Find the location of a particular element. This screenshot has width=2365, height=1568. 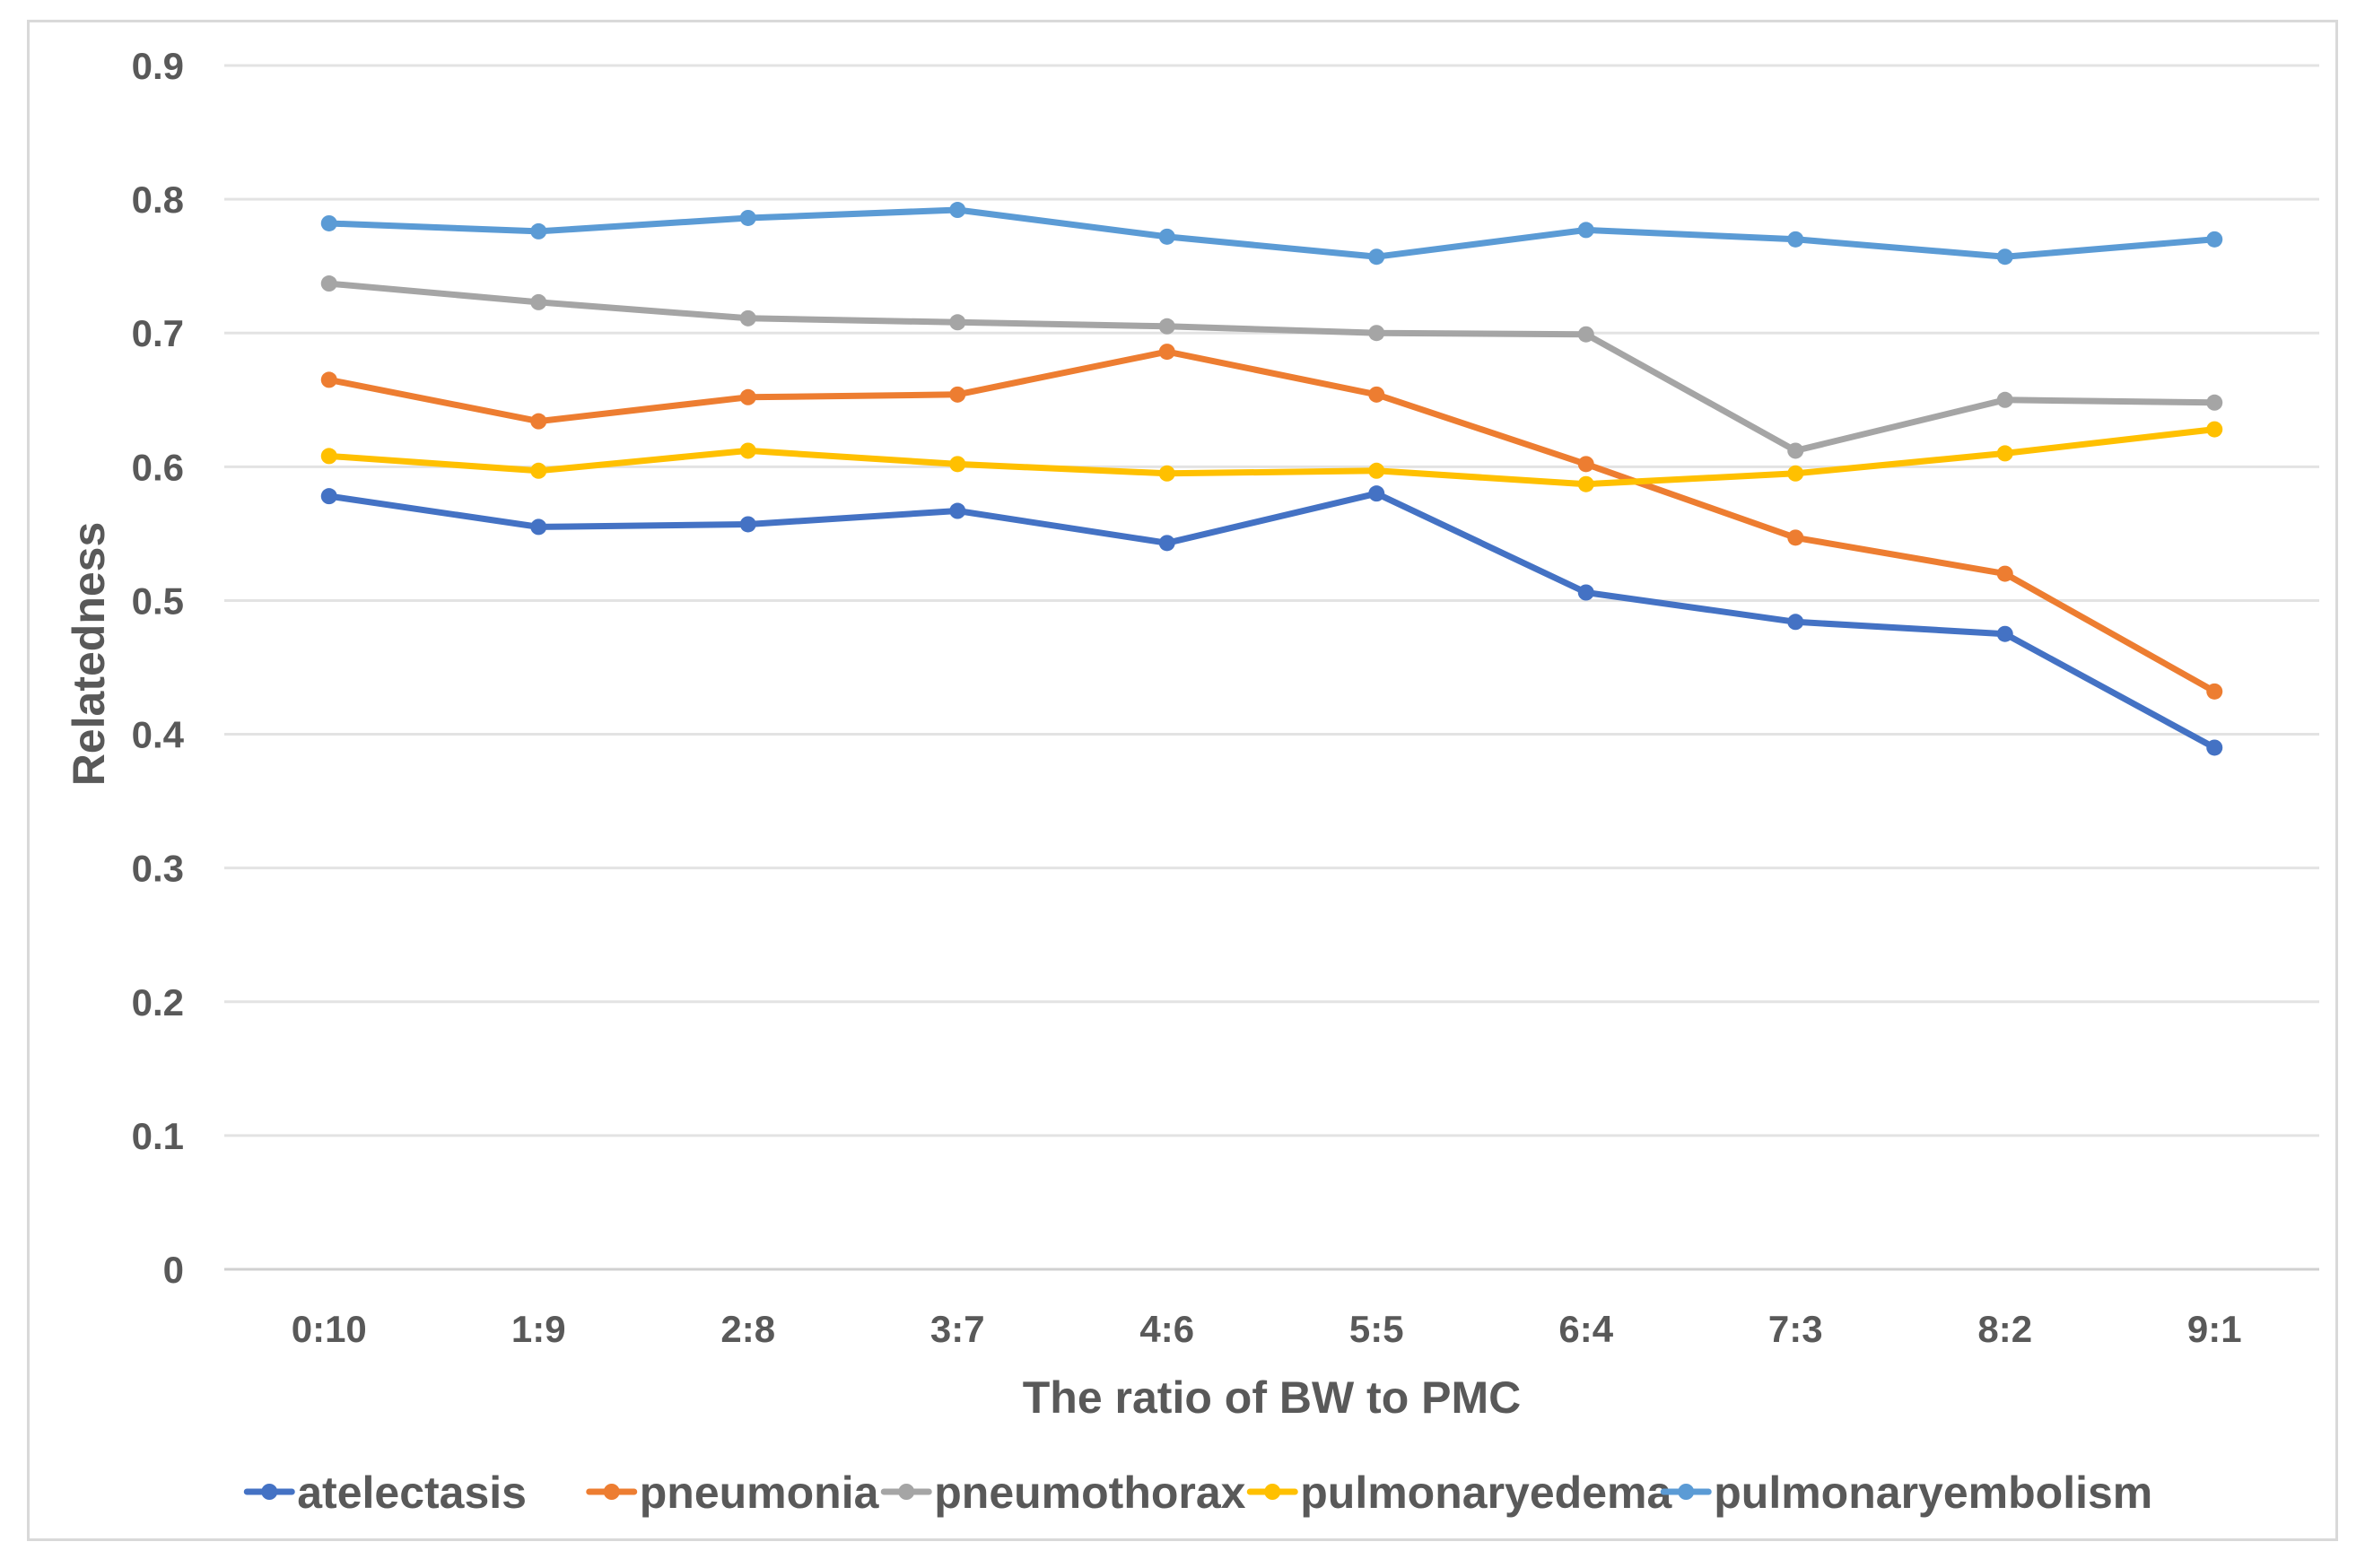

x-tick-label: 1:9 is located at coordinates (538, 1329).